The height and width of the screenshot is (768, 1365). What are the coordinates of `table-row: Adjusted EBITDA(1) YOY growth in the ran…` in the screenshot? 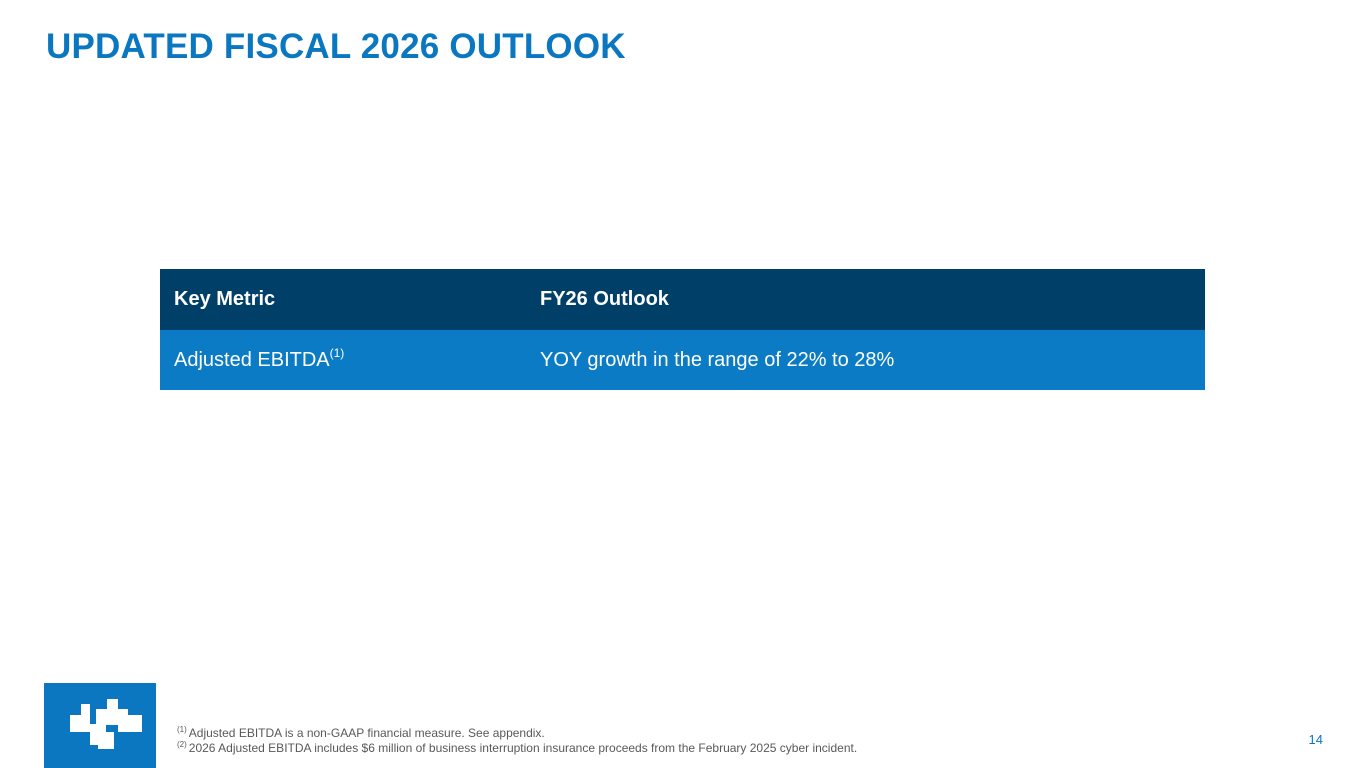 It's located at (682, 360).